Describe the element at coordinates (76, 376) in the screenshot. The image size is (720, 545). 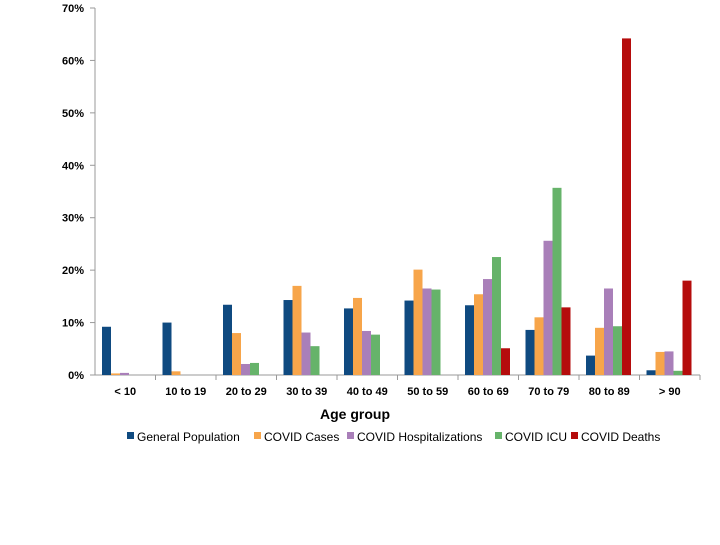
I see `y-tick-label: 0%` at that location.